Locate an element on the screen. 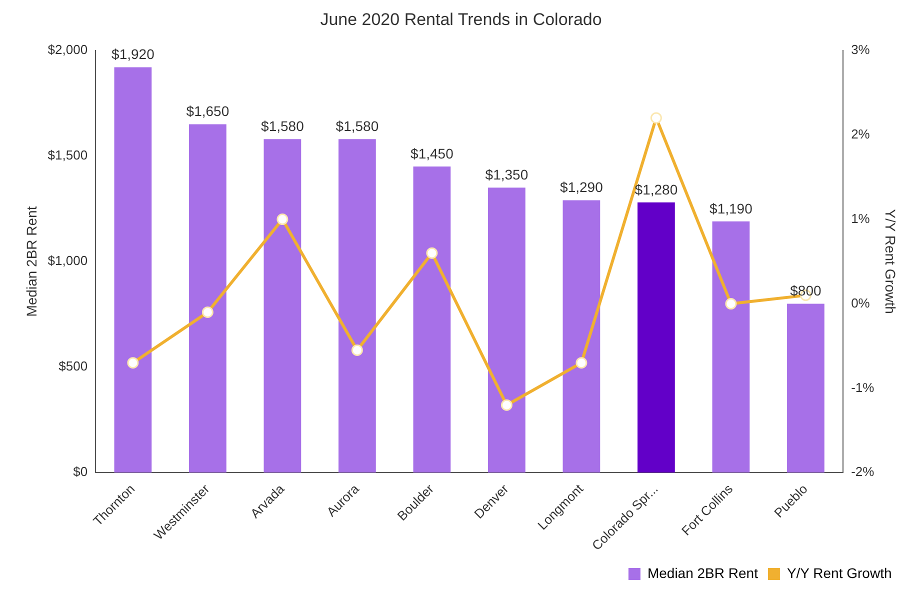  y2-tick-label: -1% is located at coordinates (863, 387).